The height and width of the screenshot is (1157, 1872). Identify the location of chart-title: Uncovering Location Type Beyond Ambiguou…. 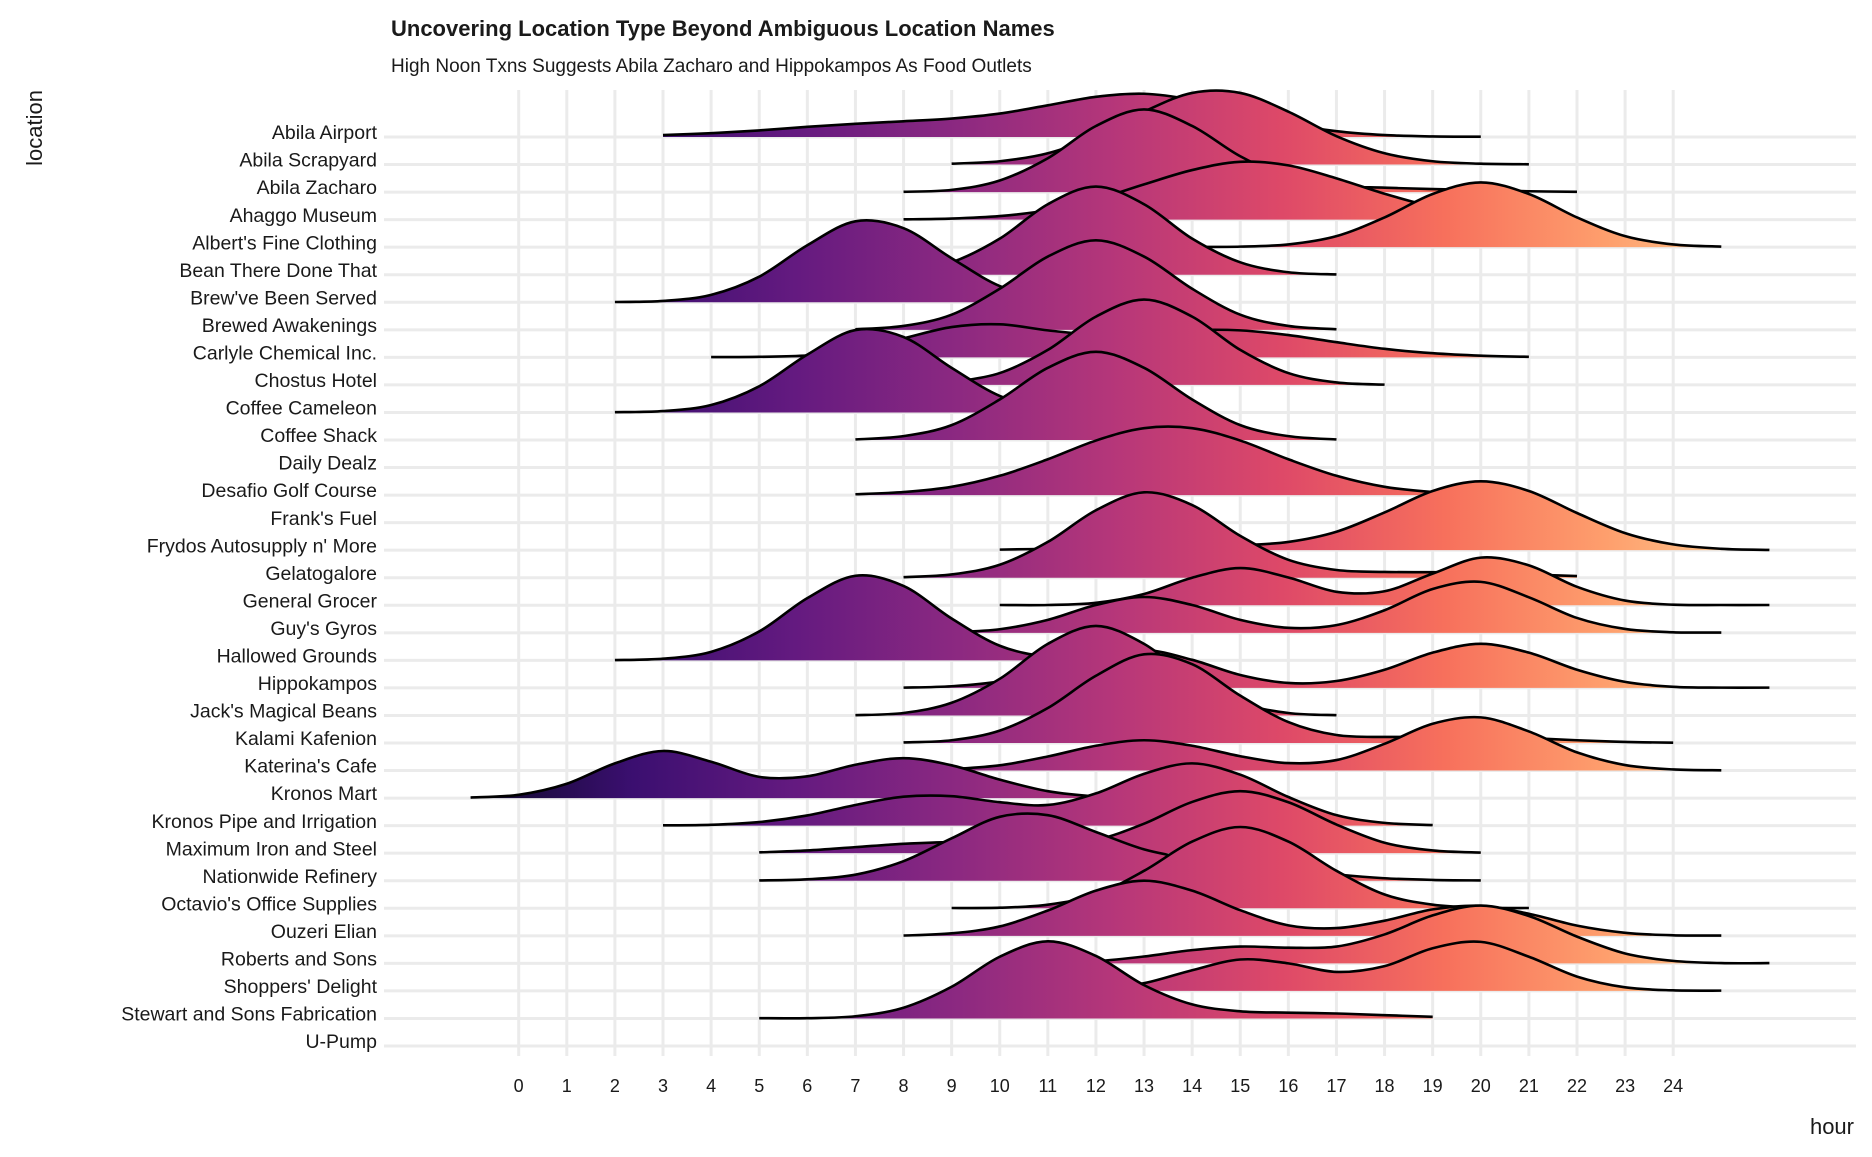
(723, 28).